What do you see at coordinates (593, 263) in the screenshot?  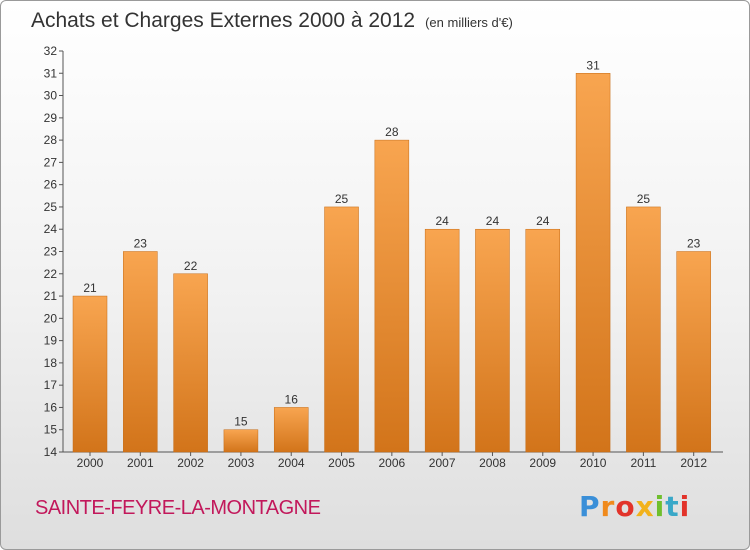 I see `bar-2010` at bounding box center [593, 263].